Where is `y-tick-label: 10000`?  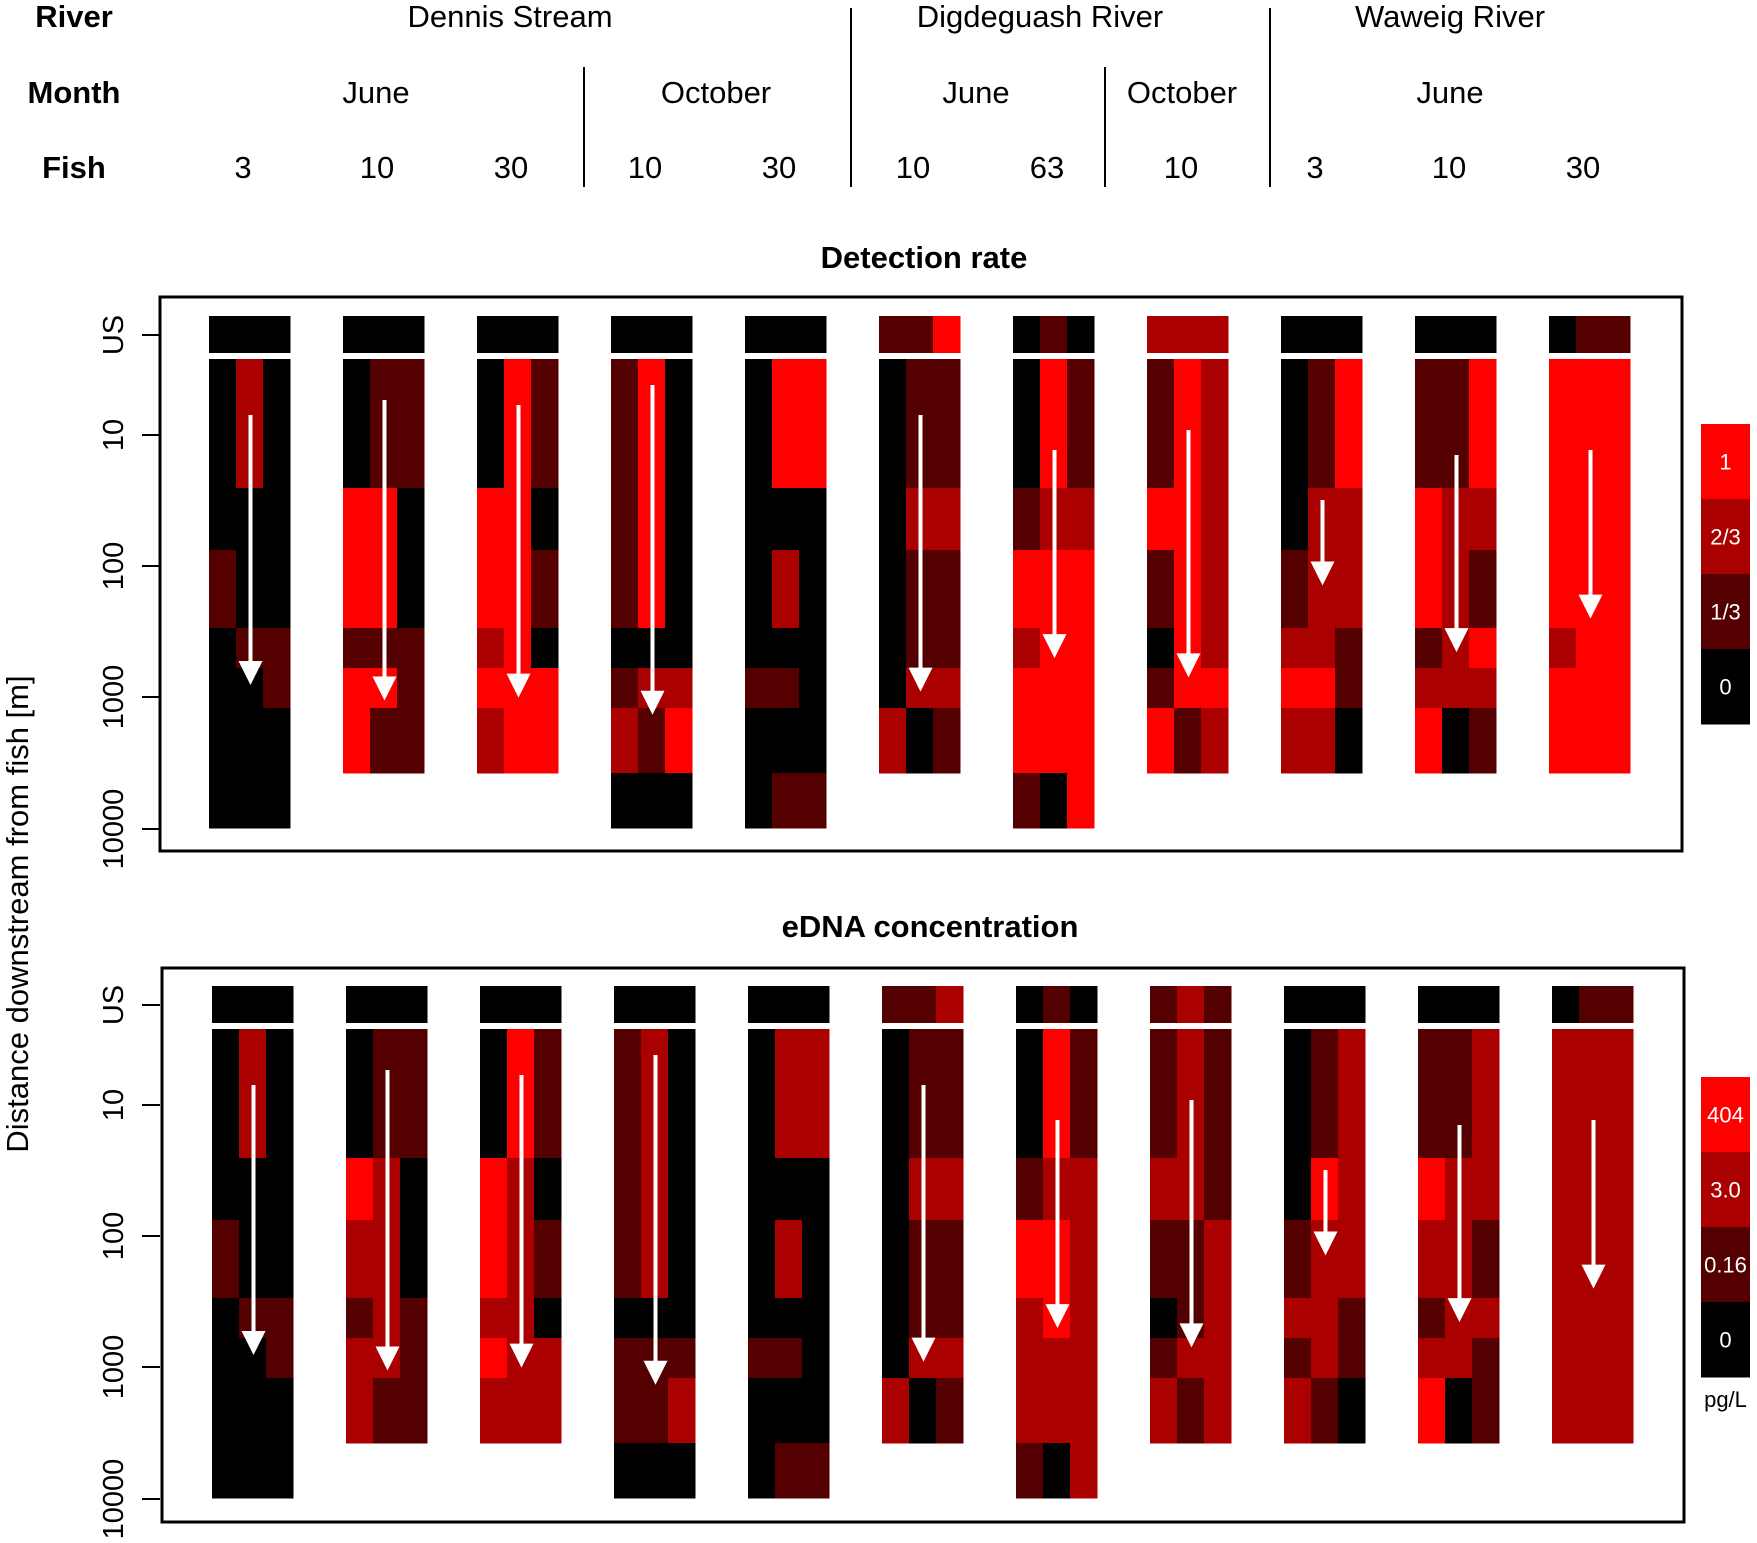 y-tick-label: 10000 is located at coordinates (114, 829).